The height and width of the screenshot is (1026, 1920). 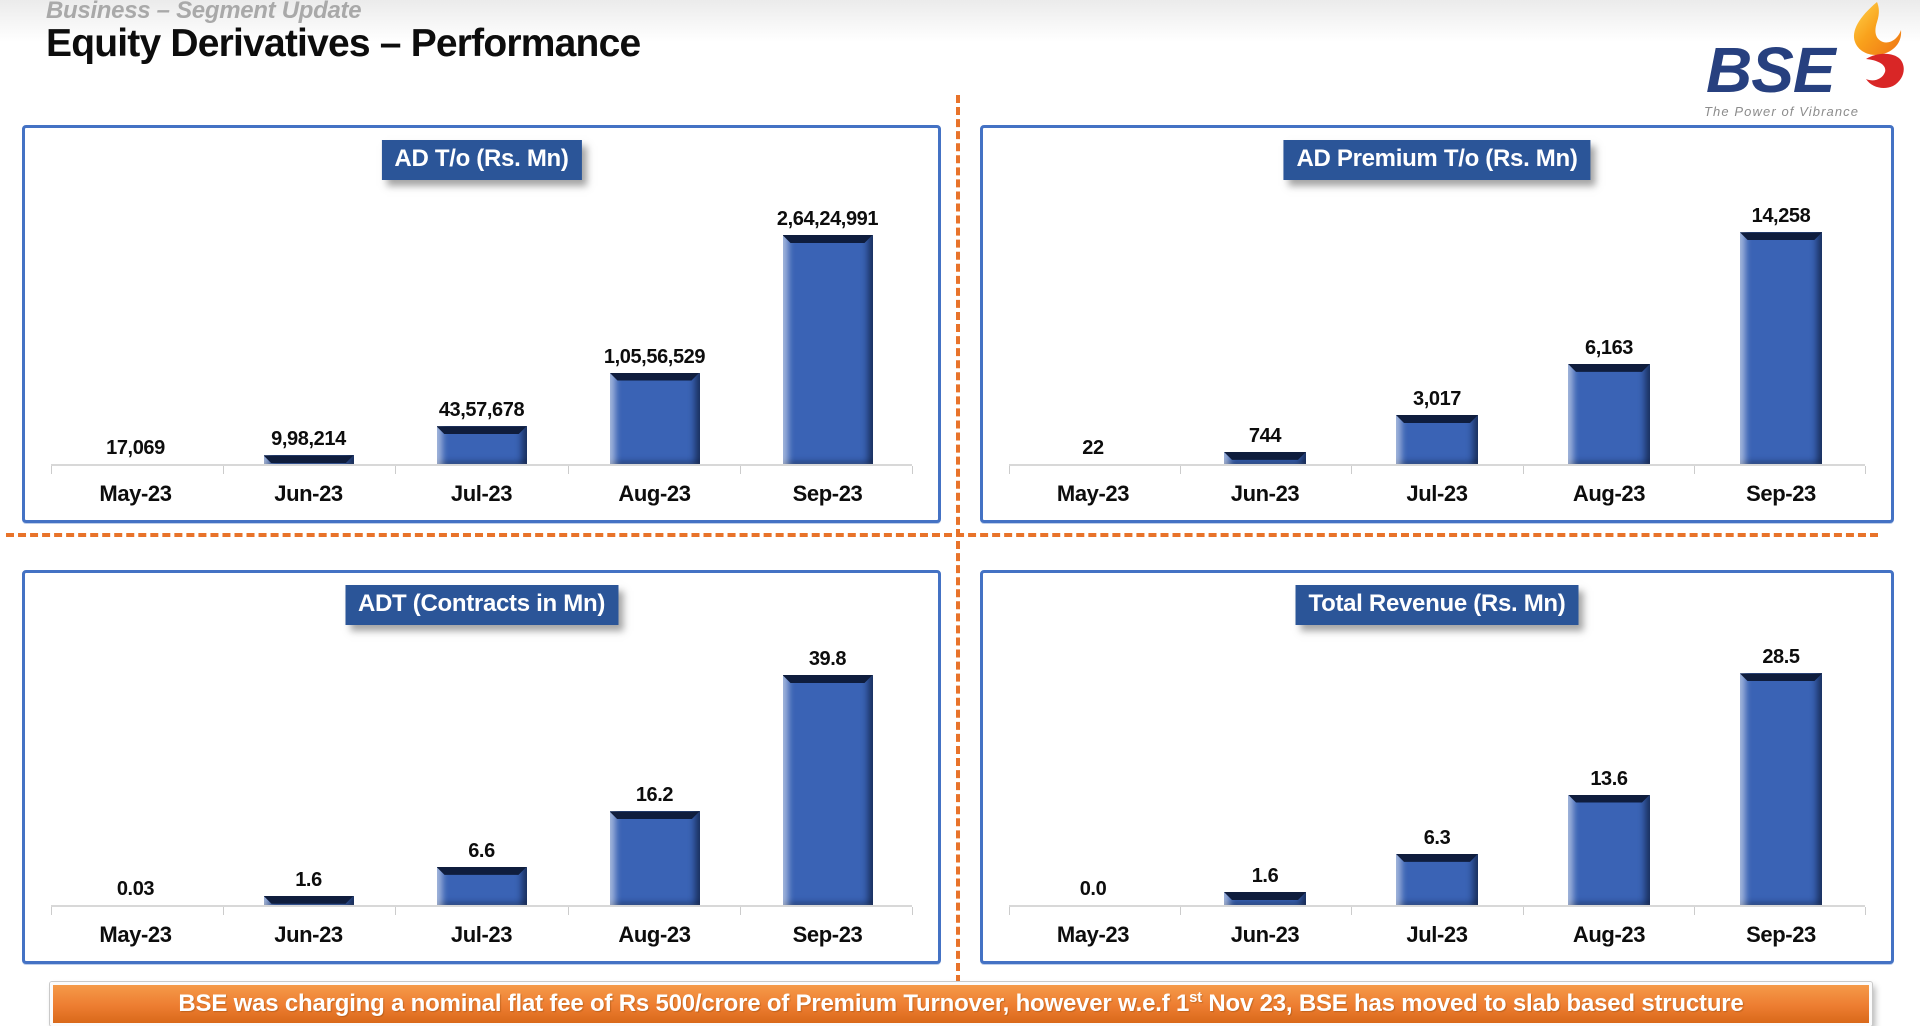 I want to click on bar-column: 17,069, so click(x=135, y=450).